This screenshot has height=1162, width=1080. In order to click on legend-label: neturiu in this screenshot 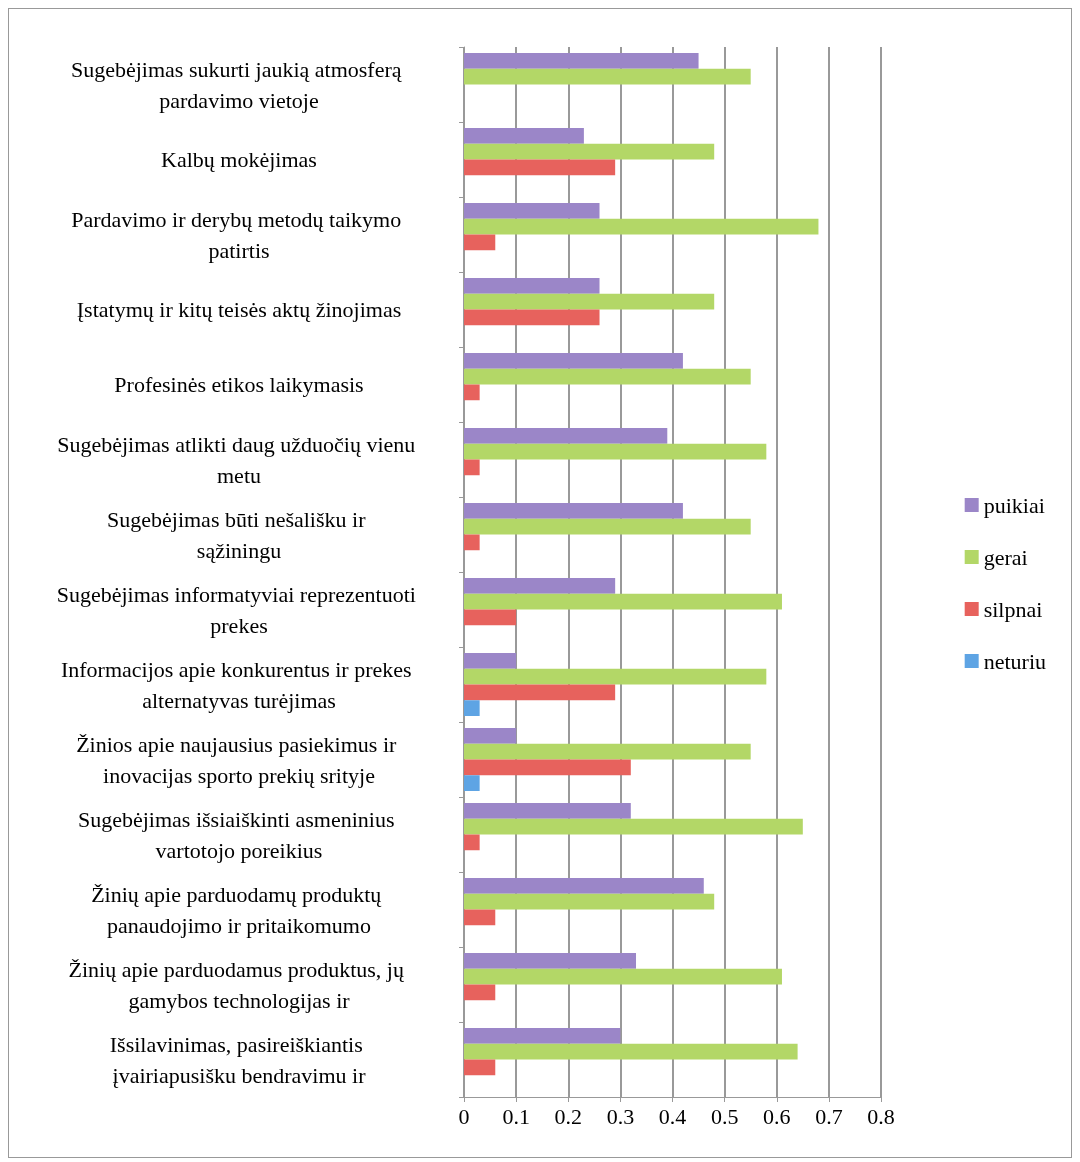, I will do `click(1015, 661)`.